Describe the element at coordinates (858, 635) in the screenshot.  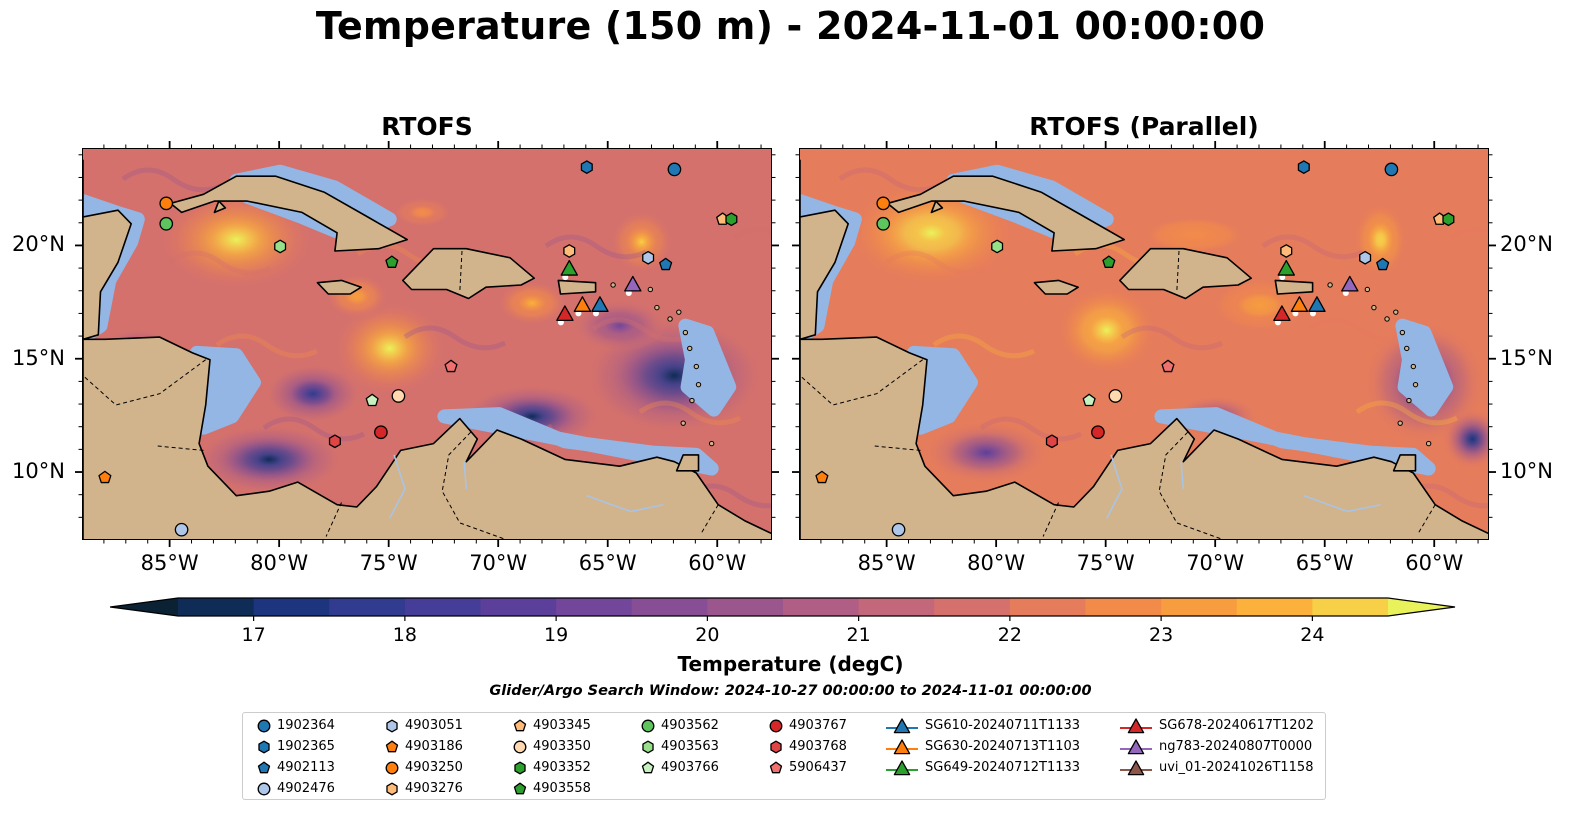
I see `colorbar-tick-label: 21` at that location.